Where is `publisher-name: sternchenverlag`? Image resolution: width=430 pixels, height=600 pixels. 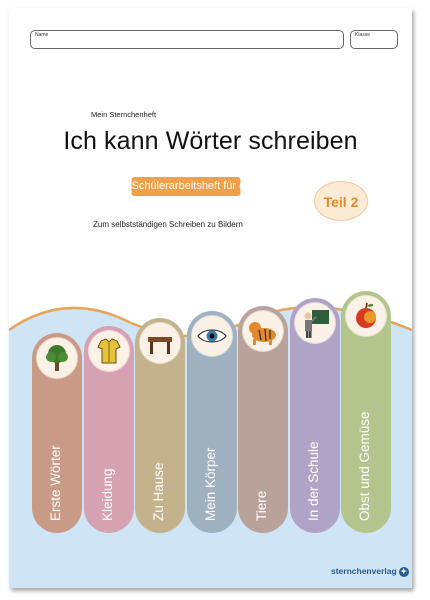
publisher-name: sternchenverlag is located at coordinates (364, 571).